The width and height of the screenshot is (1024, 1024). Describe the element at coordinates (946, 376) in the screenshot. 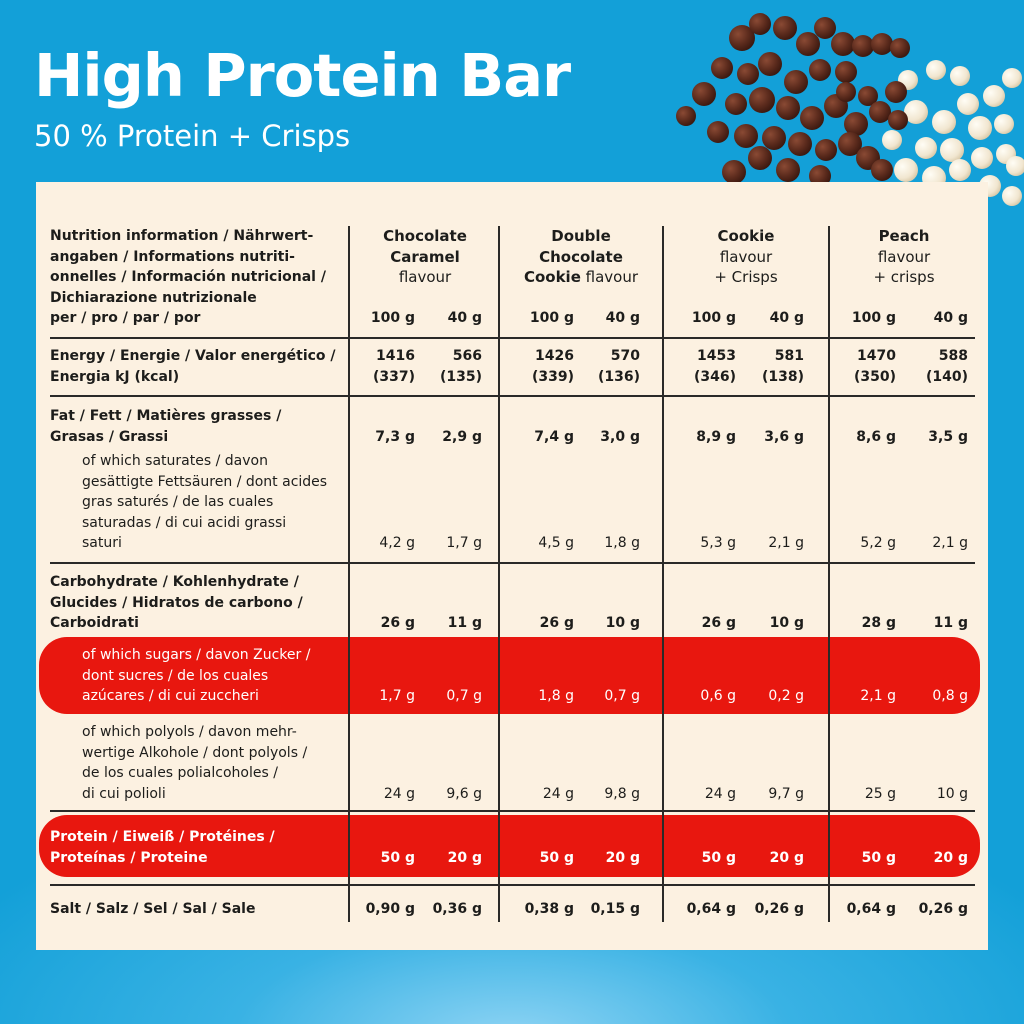

I see `energy-kcal: (140)` at that location.